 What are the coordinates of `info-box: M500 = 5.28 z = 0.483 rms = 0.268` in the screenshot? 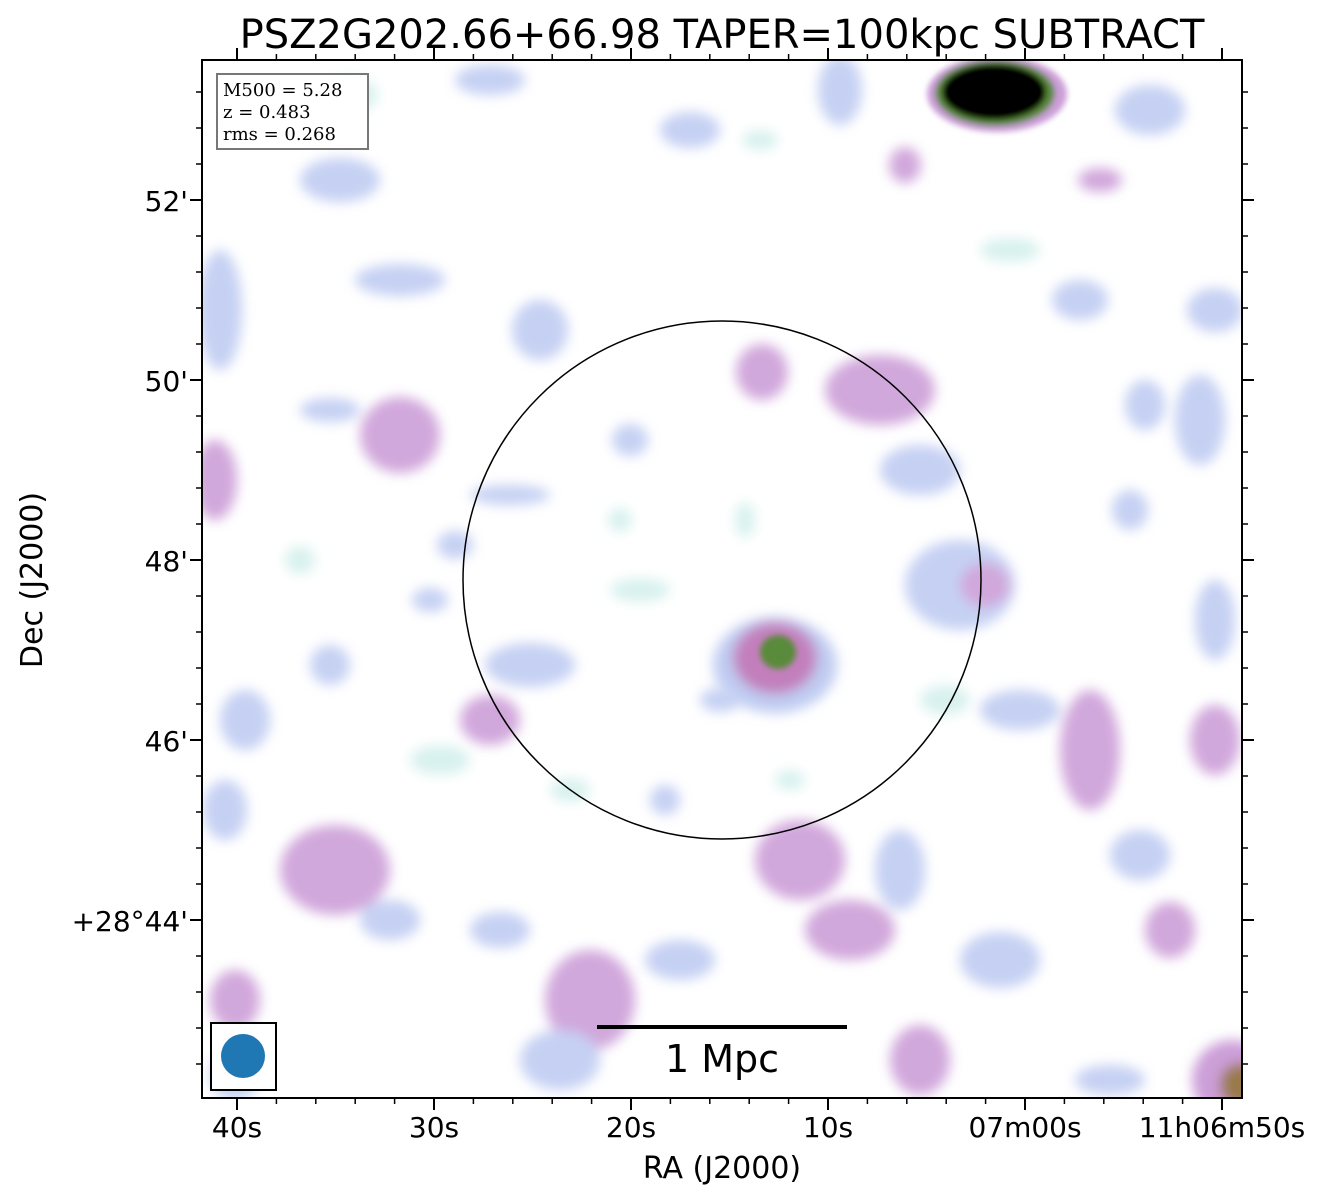 It's located at (292, 111).